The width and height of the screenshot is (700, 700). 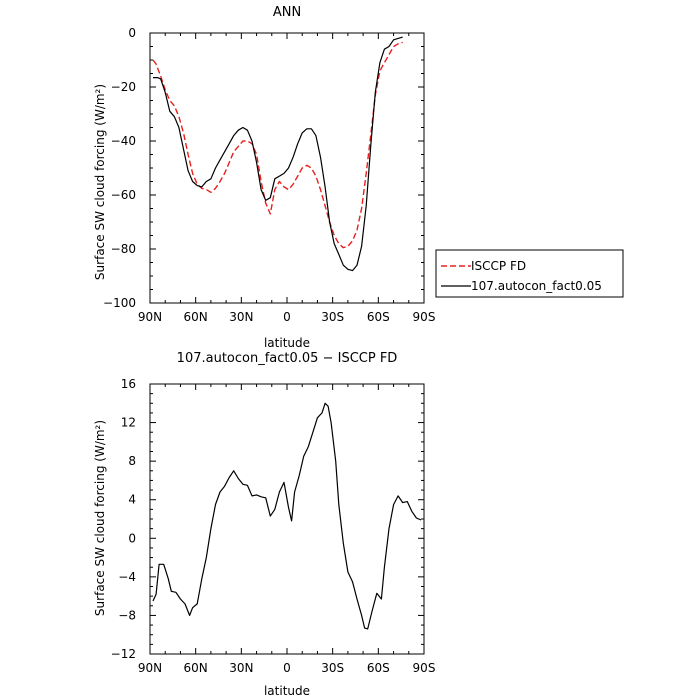 What do you see at coordinates (123, 249) in the screenshot?
I see `y-tick-label: −80` at bounding box center [123, 249].